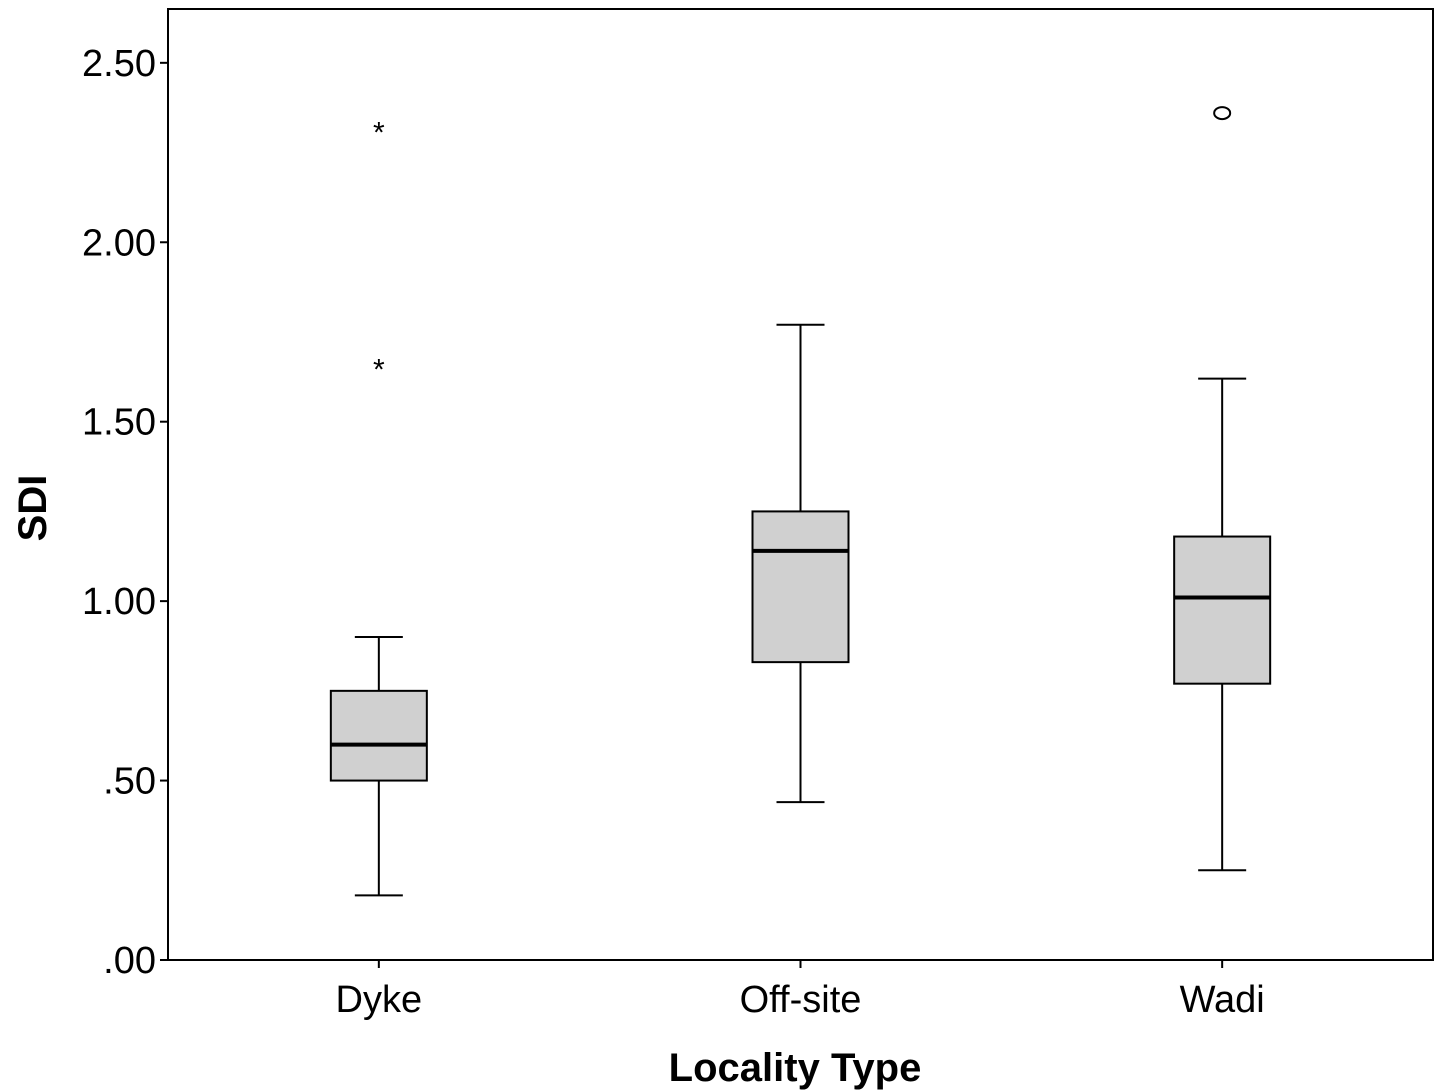  What do you see at coordinates (119, 423) in the screenshot?
I see `y-tick-label: 1.50` at bounding box center [119, 423].